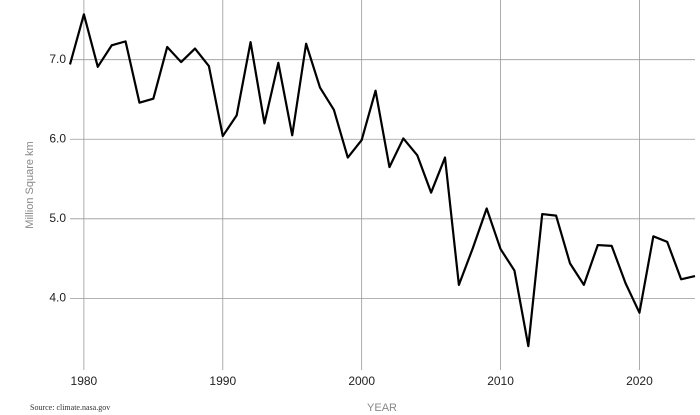 This screenshot has width=700, height=415. I want to click on x-tick-label: 1980, so click(84, 381).